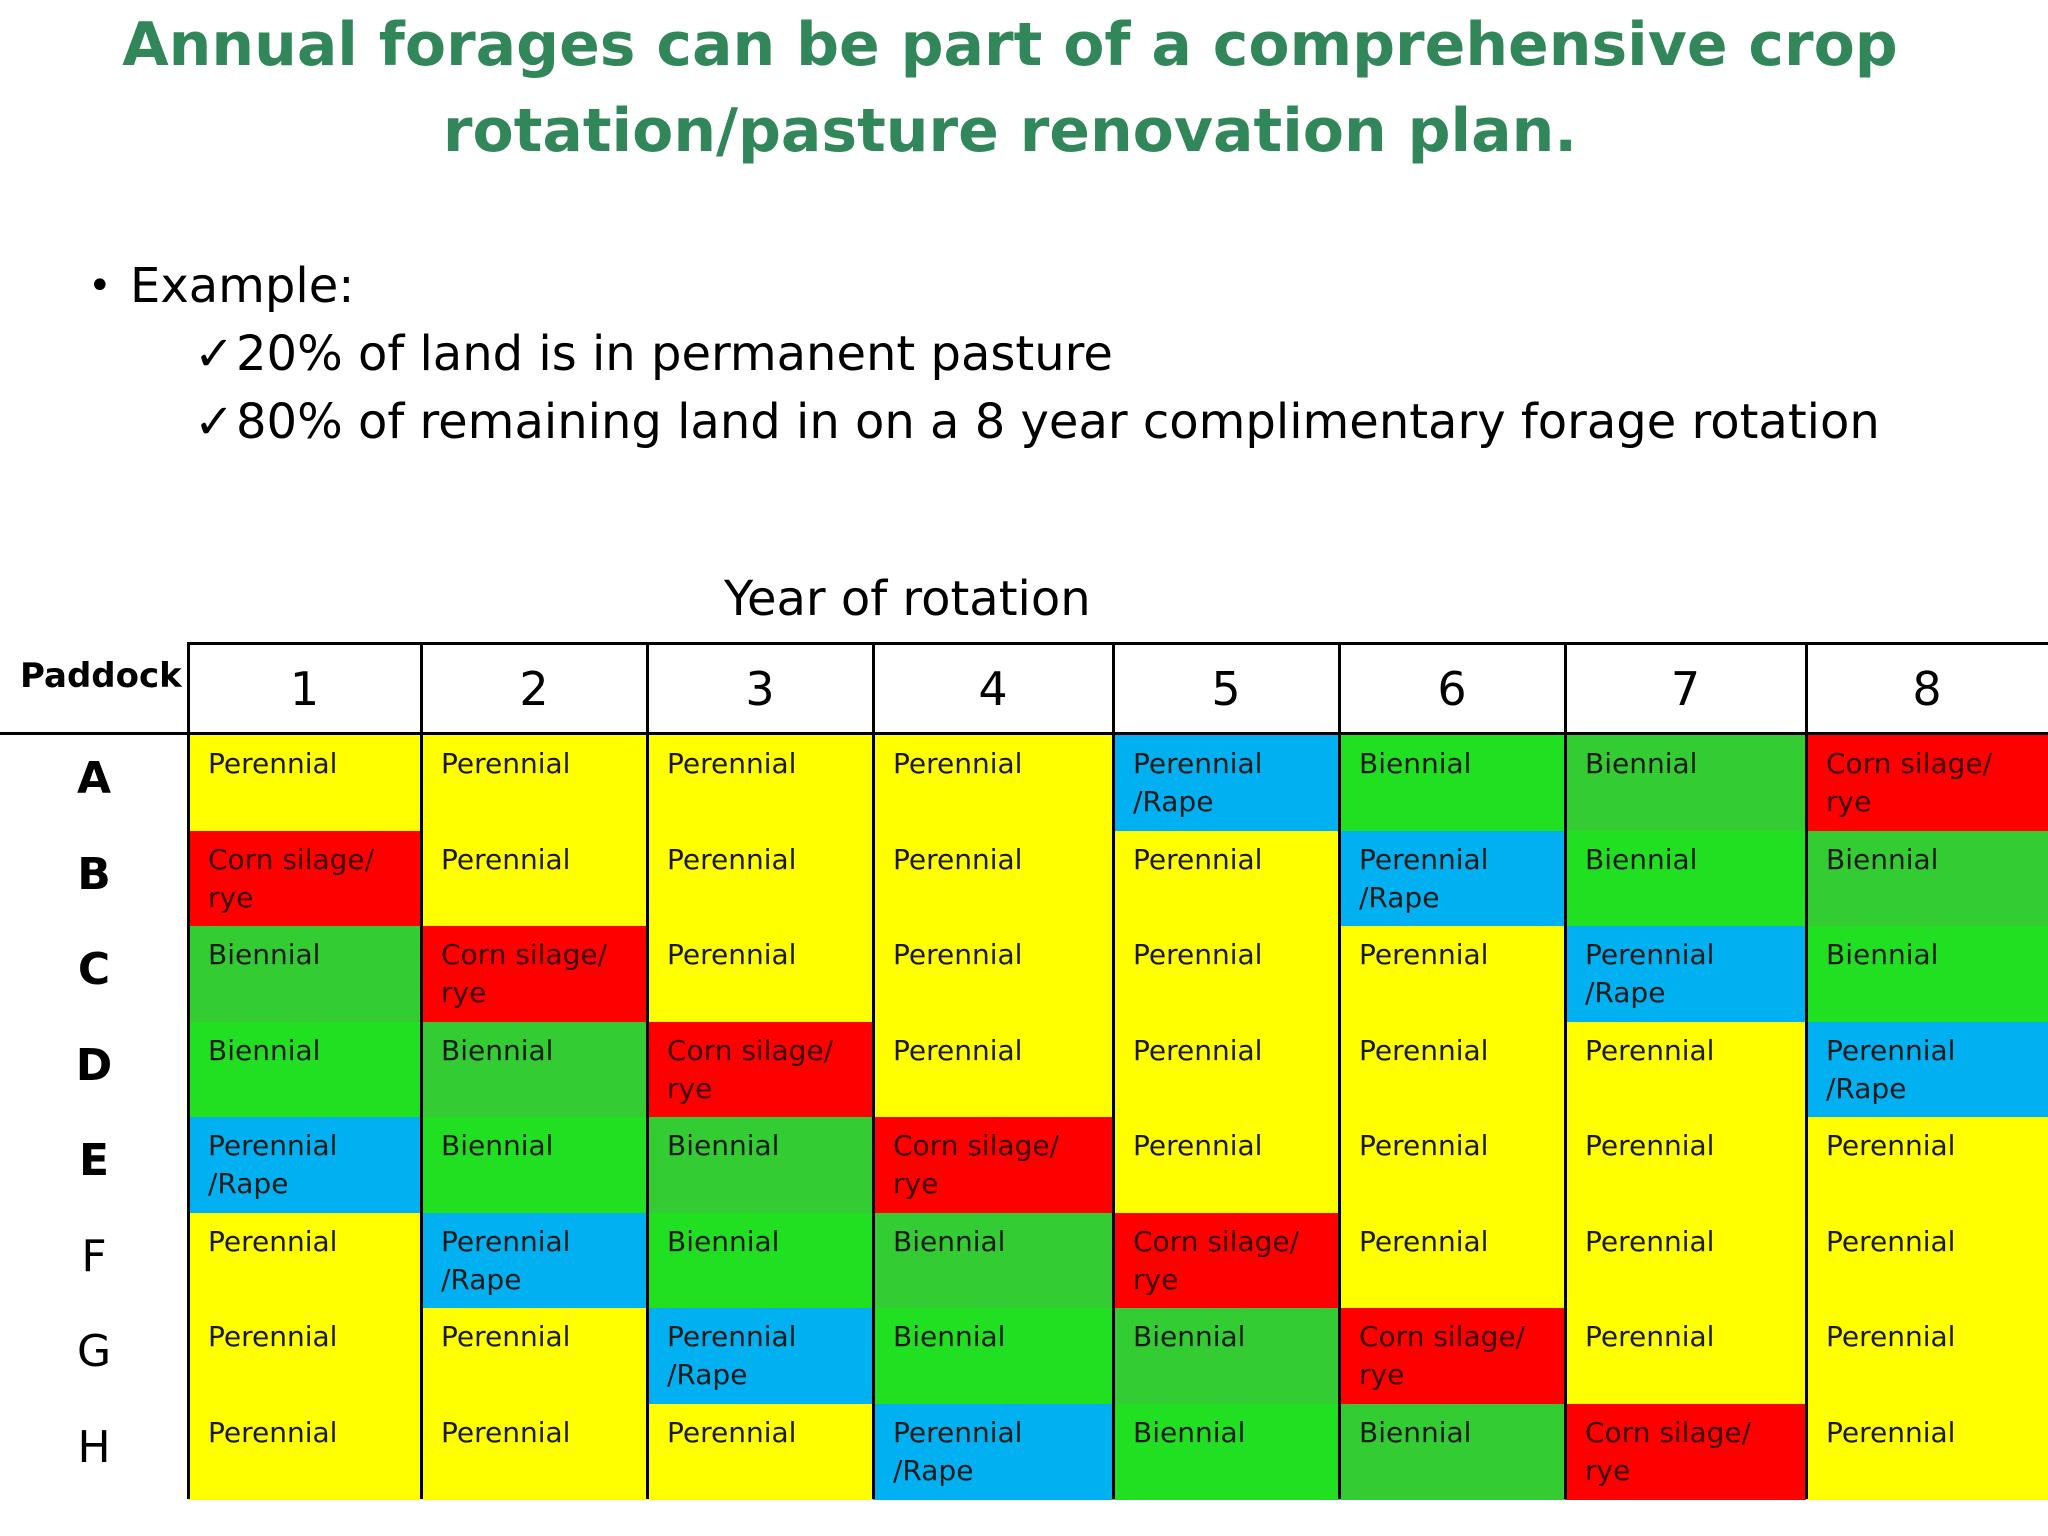  What do you see at coordinates (94, 1256) in the screenshot?
I see `paddock-label-f: F` at bounding box center [94, 1256].